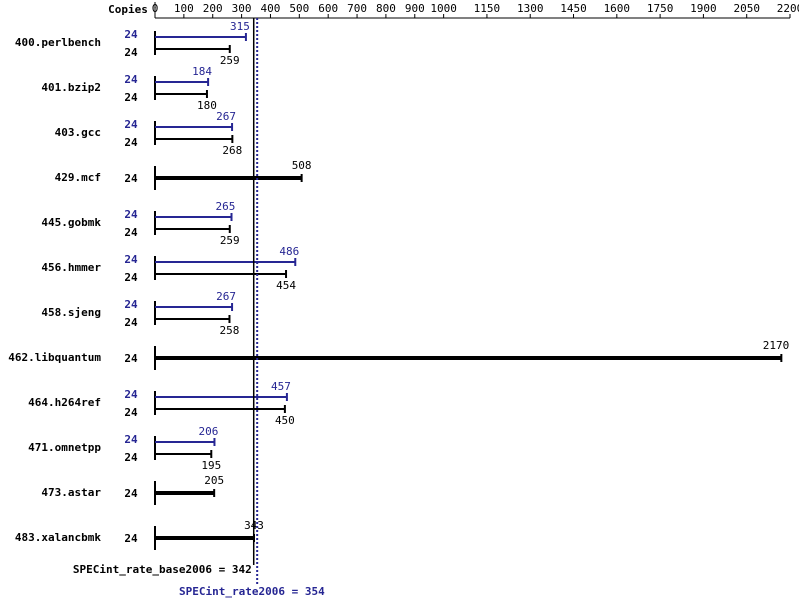 The image size is (799, 606). What do you see at coordinates (289, 251) in the screenshot?
I see `peak-value-label: 486` at bounding box center [289, 251].